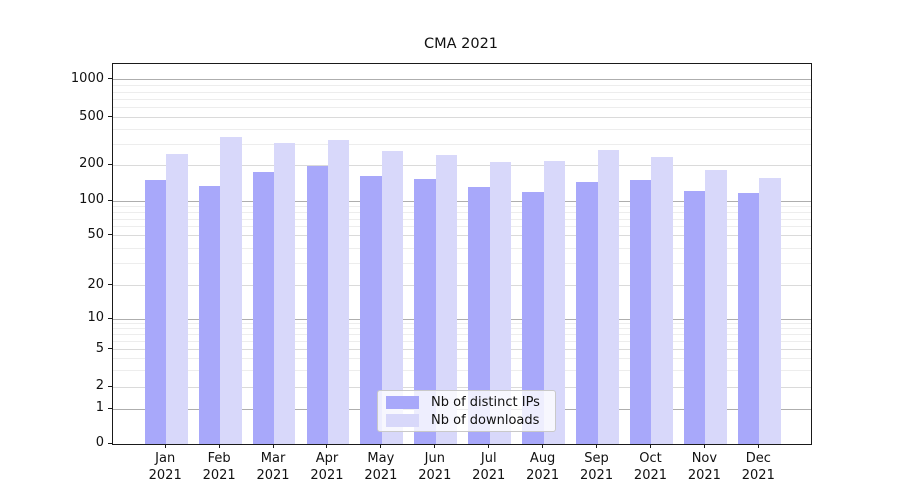  What do you see at coordinates (231, 290) in the screenshot?
I see `bar-feb-downloads` at bounding box center [231, 290].